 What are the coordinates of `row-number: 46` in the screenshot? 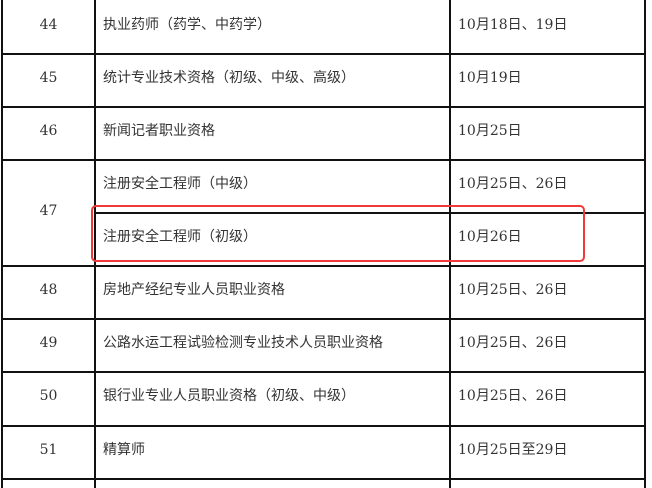 It's located at (48, 131).